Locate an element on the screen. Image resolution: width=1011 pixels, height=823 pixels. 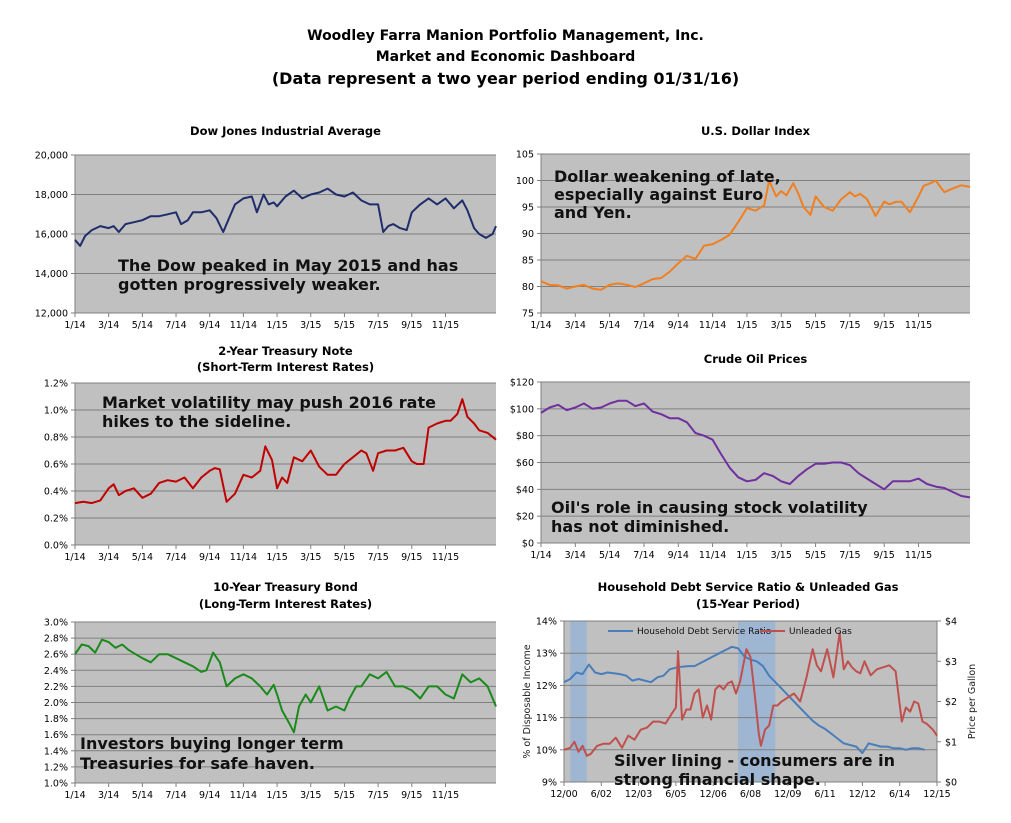
y-tick-label: 0.8% is located at coordinates (56, 438).